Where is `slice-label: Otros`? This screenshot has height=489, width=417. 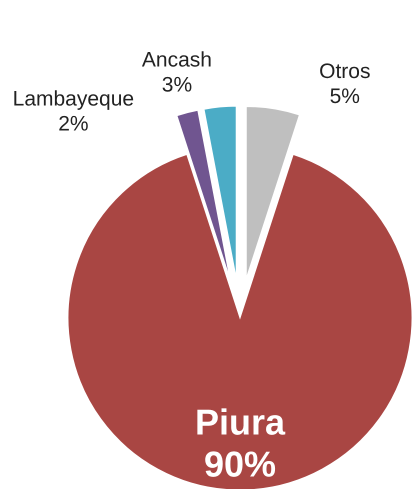
slice-label: Otros is located at coordinates (344, 71).